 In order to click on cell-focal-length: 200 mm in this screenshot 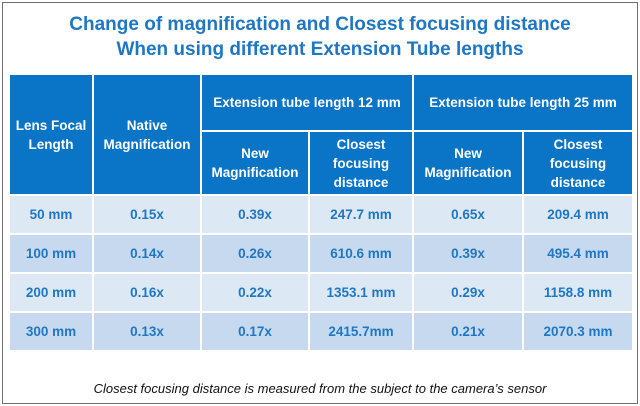, I will do `click(51, 292)`.